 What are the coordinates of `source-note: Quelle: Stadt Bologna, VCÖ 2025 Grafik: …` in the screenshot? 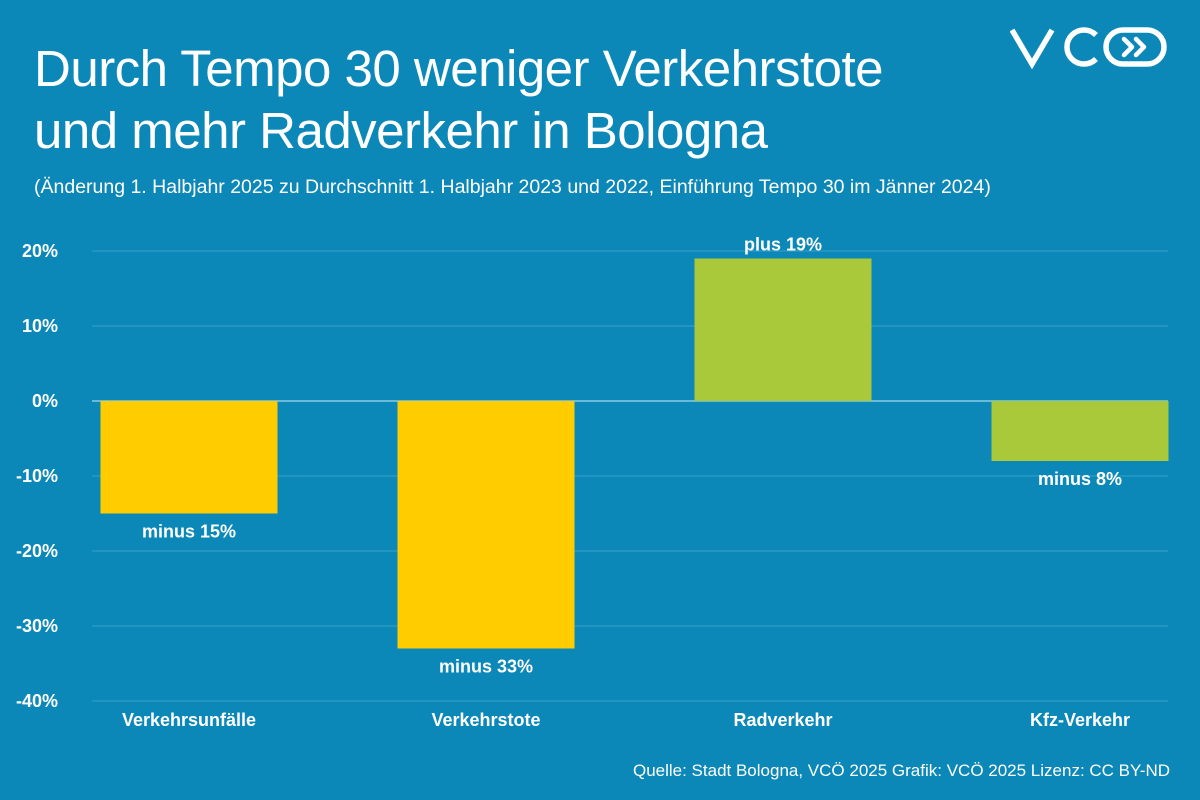 It's located at (901, 770).